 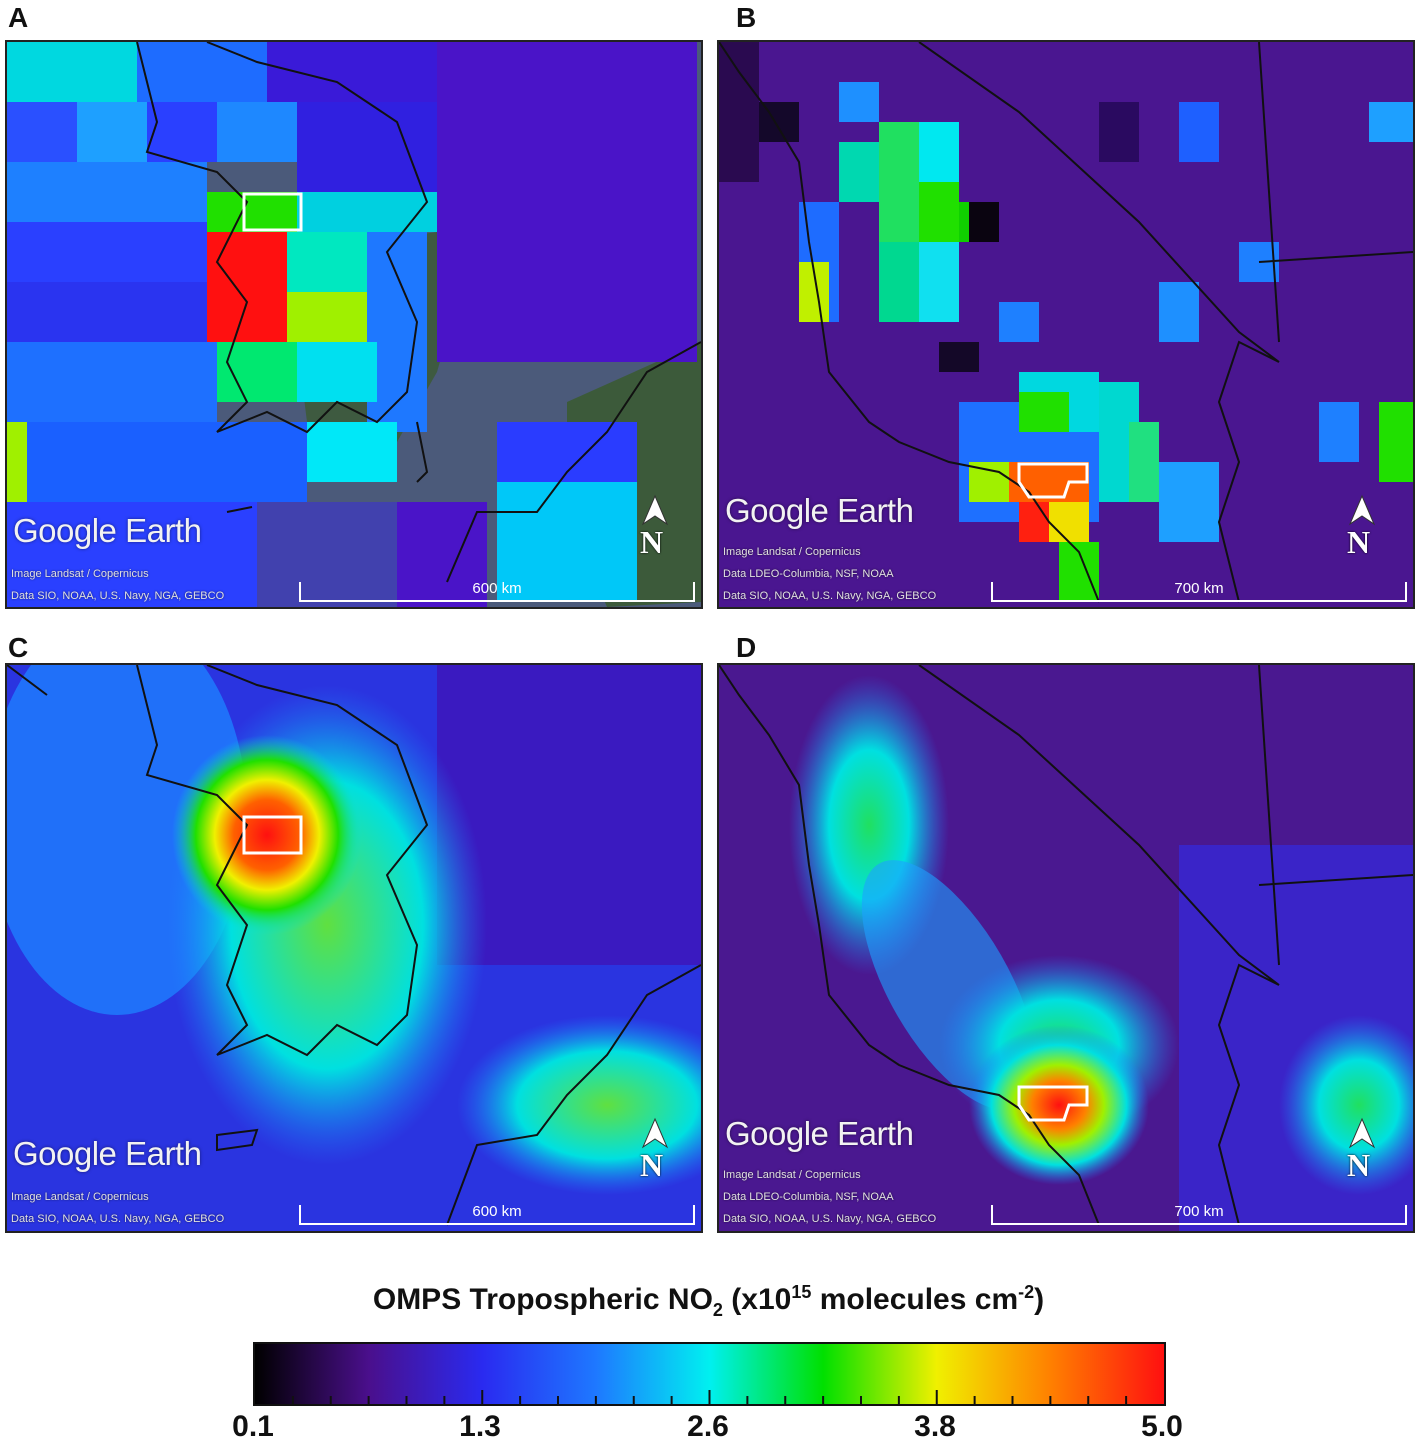 What do you see at coordinates (253, 1426) in the screenshot?
I see `tick-label-0: 0.1` at bounding box center [253, 1426].